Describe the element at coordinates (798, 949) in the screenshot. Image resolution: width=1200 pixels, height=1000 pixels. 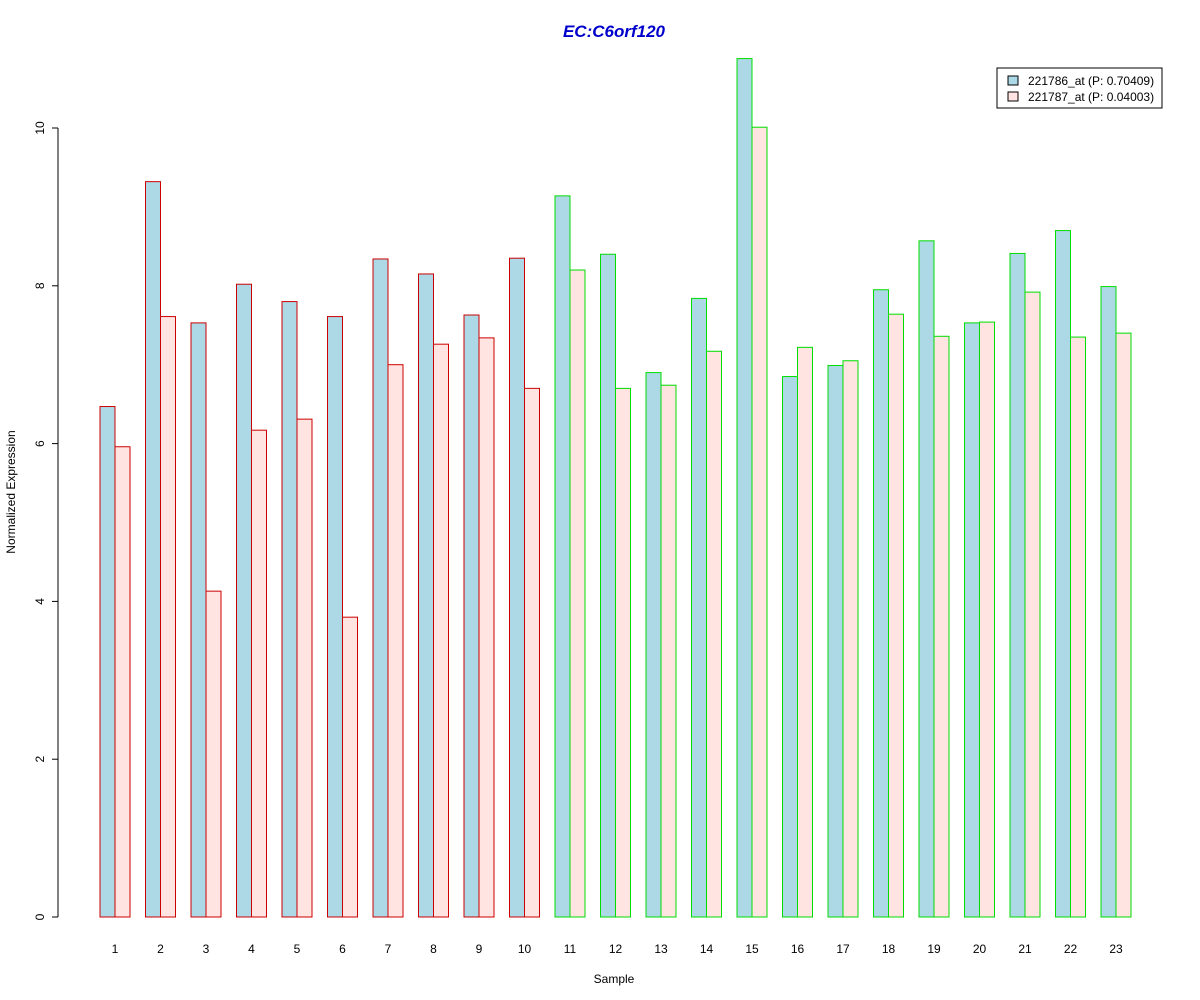
I see `x-tick-label: 16` at that location.